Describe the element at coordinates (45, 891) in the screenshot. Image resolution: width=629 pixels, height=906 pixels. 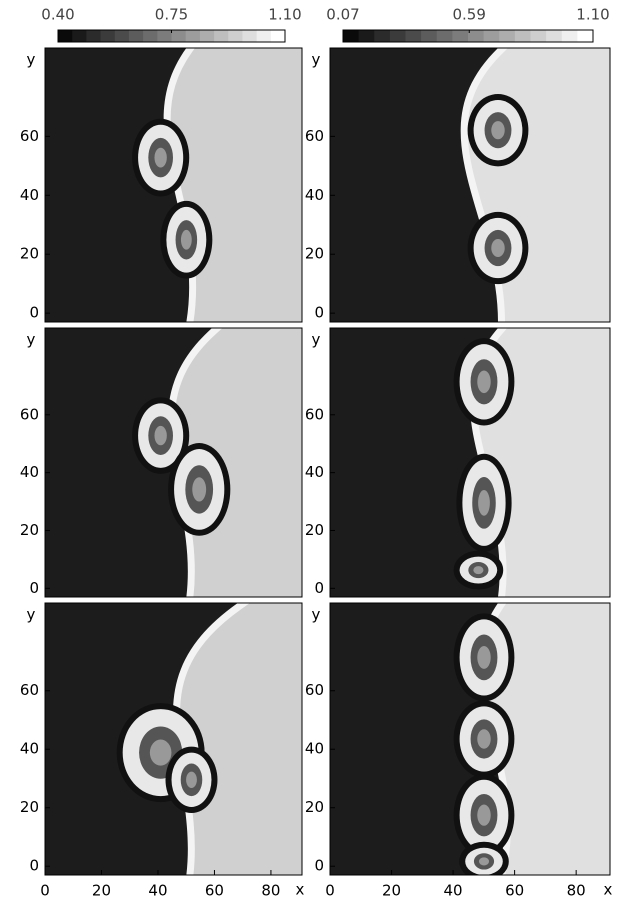
I see `x-tick-label: 0` at that location.